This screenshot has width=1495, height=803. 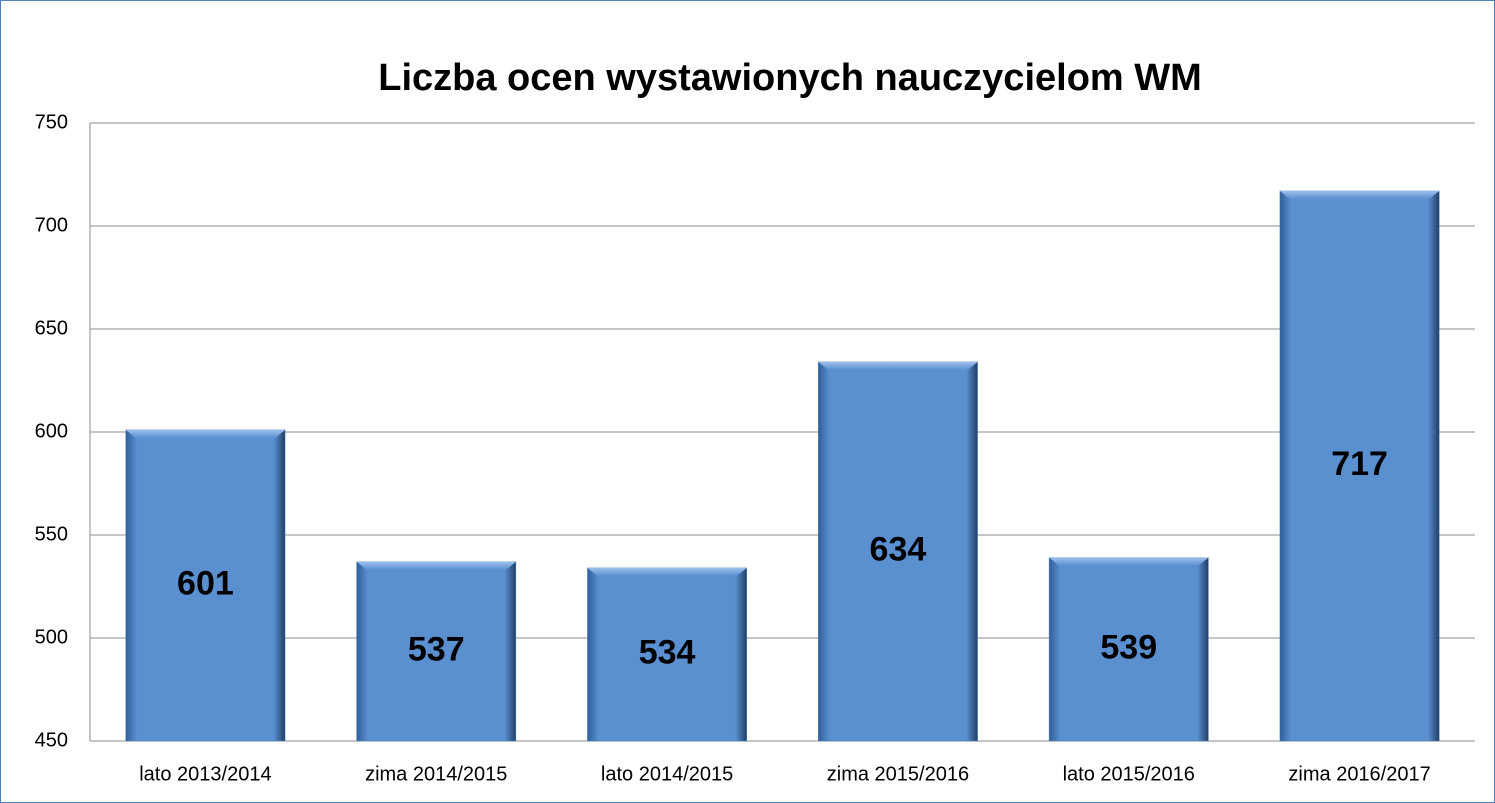 What do you see at coordinates (790, 78) in the screenshot?
I see `chart-title: Liczba ocen wystawionych nauczycielom WM` at bounding box center [790, 78].